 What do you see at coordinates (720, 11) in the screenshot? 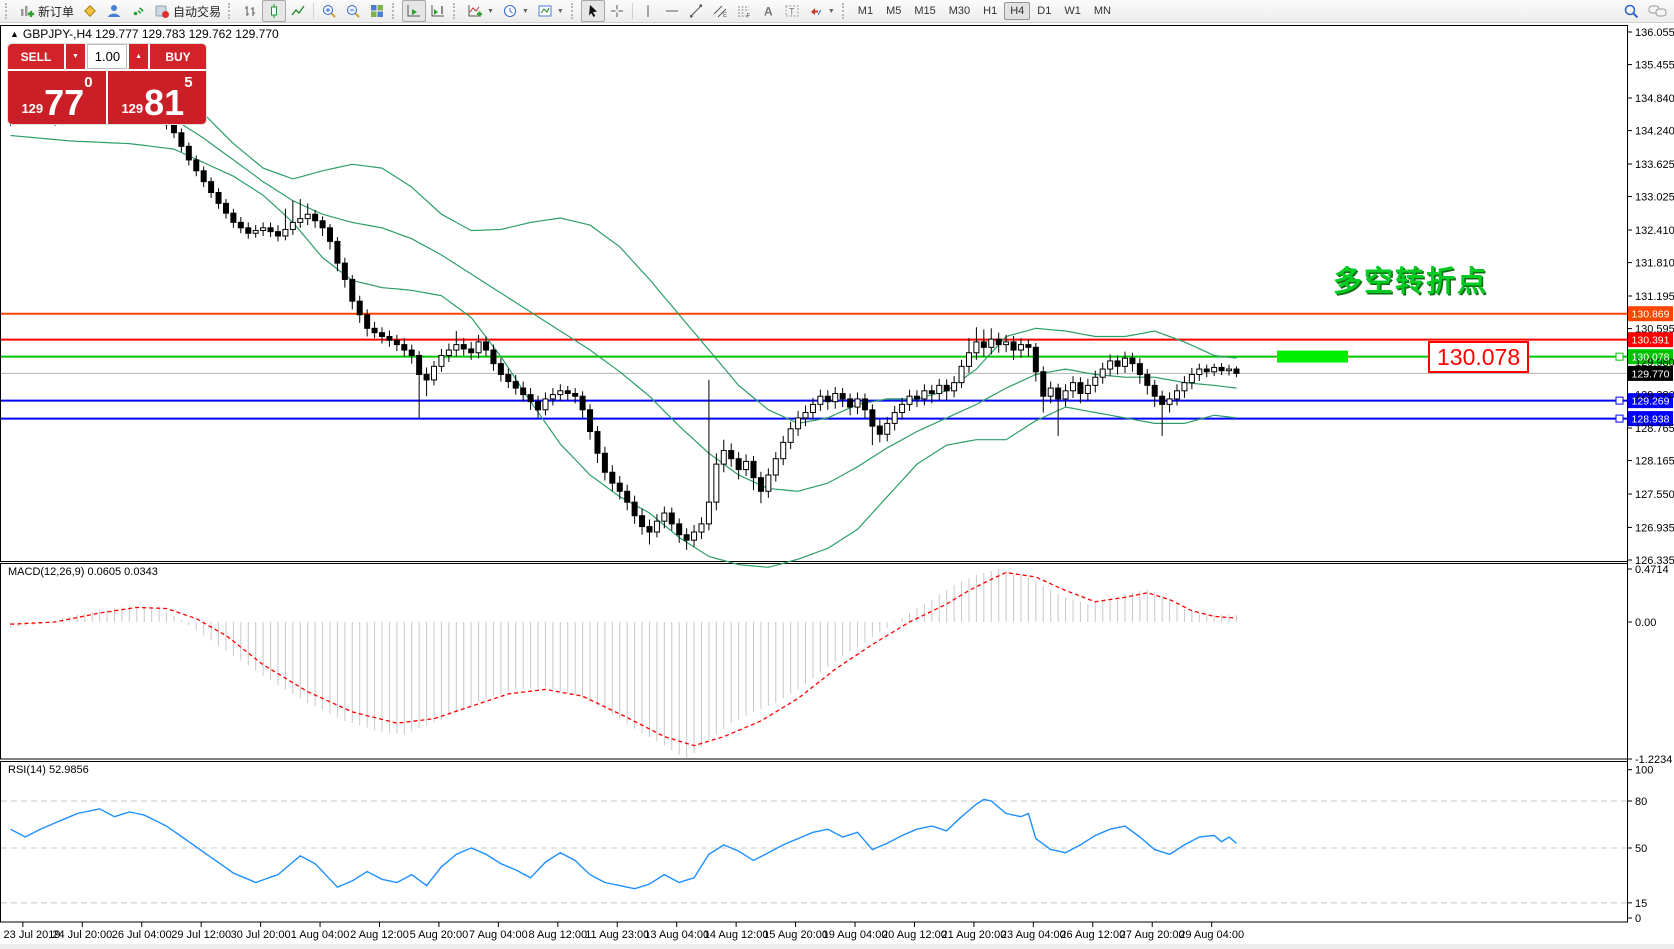
I see `equidistant-channel-button: E` at bounding box center [720, 11].